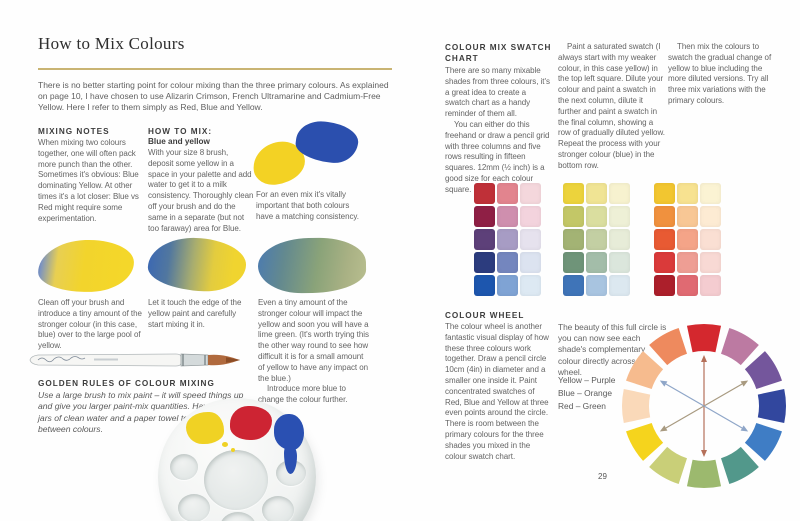 The height and width of the screenshot is (521, 800). What do you see at coordinates (224, 360) in the screenshot?
I see `brush-bristles` at bounding box center [224, 360].